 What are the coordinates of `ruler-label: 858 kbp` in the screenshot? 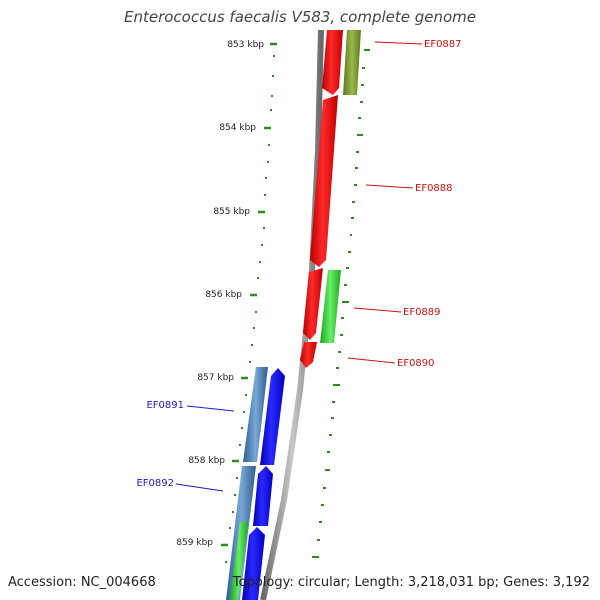 It's located at (206, 461).